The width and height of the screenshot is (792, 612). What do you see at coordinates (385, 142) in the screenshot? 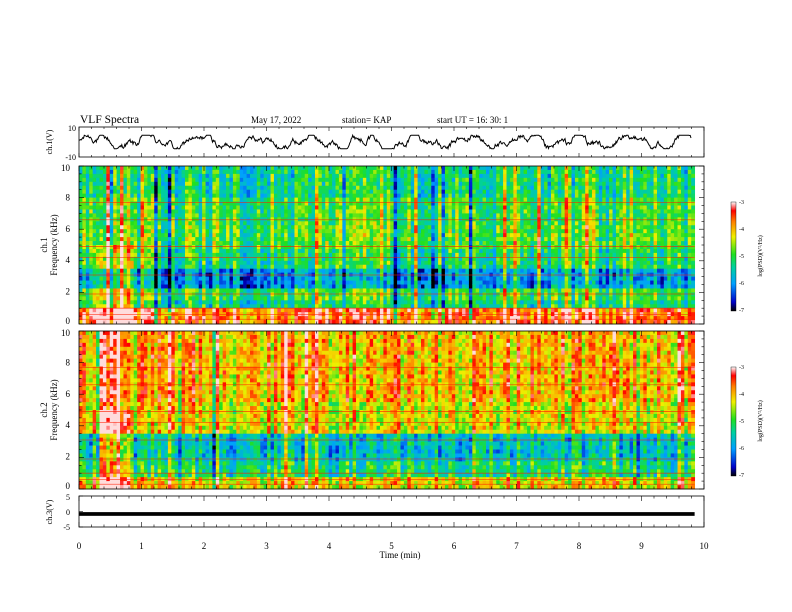
I see `ch1-waveform-line` at bounding box center [385, 142].